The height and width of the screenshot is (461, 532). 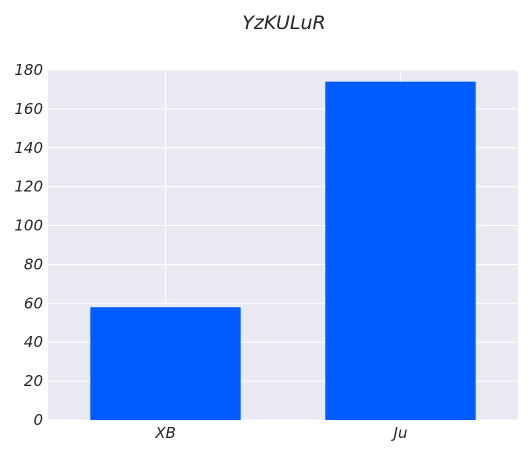 I want to click on x-tick-label: XB, so click(x=165, y=433).